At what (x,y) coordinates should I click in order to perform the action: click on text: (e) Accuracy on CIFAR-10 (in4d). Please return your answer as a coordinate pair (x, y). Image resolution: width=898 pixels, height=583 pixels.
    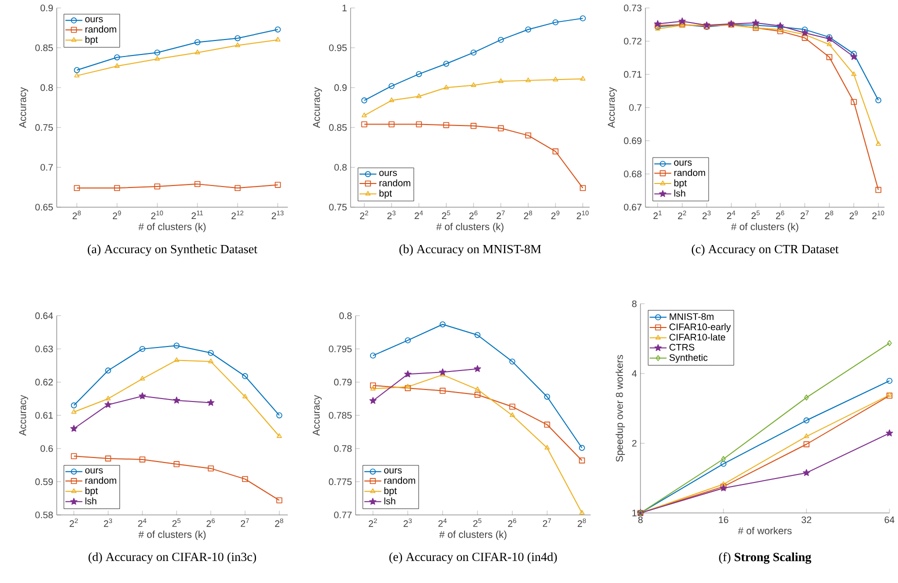
    Looking at the image, I should click on (473, 558).